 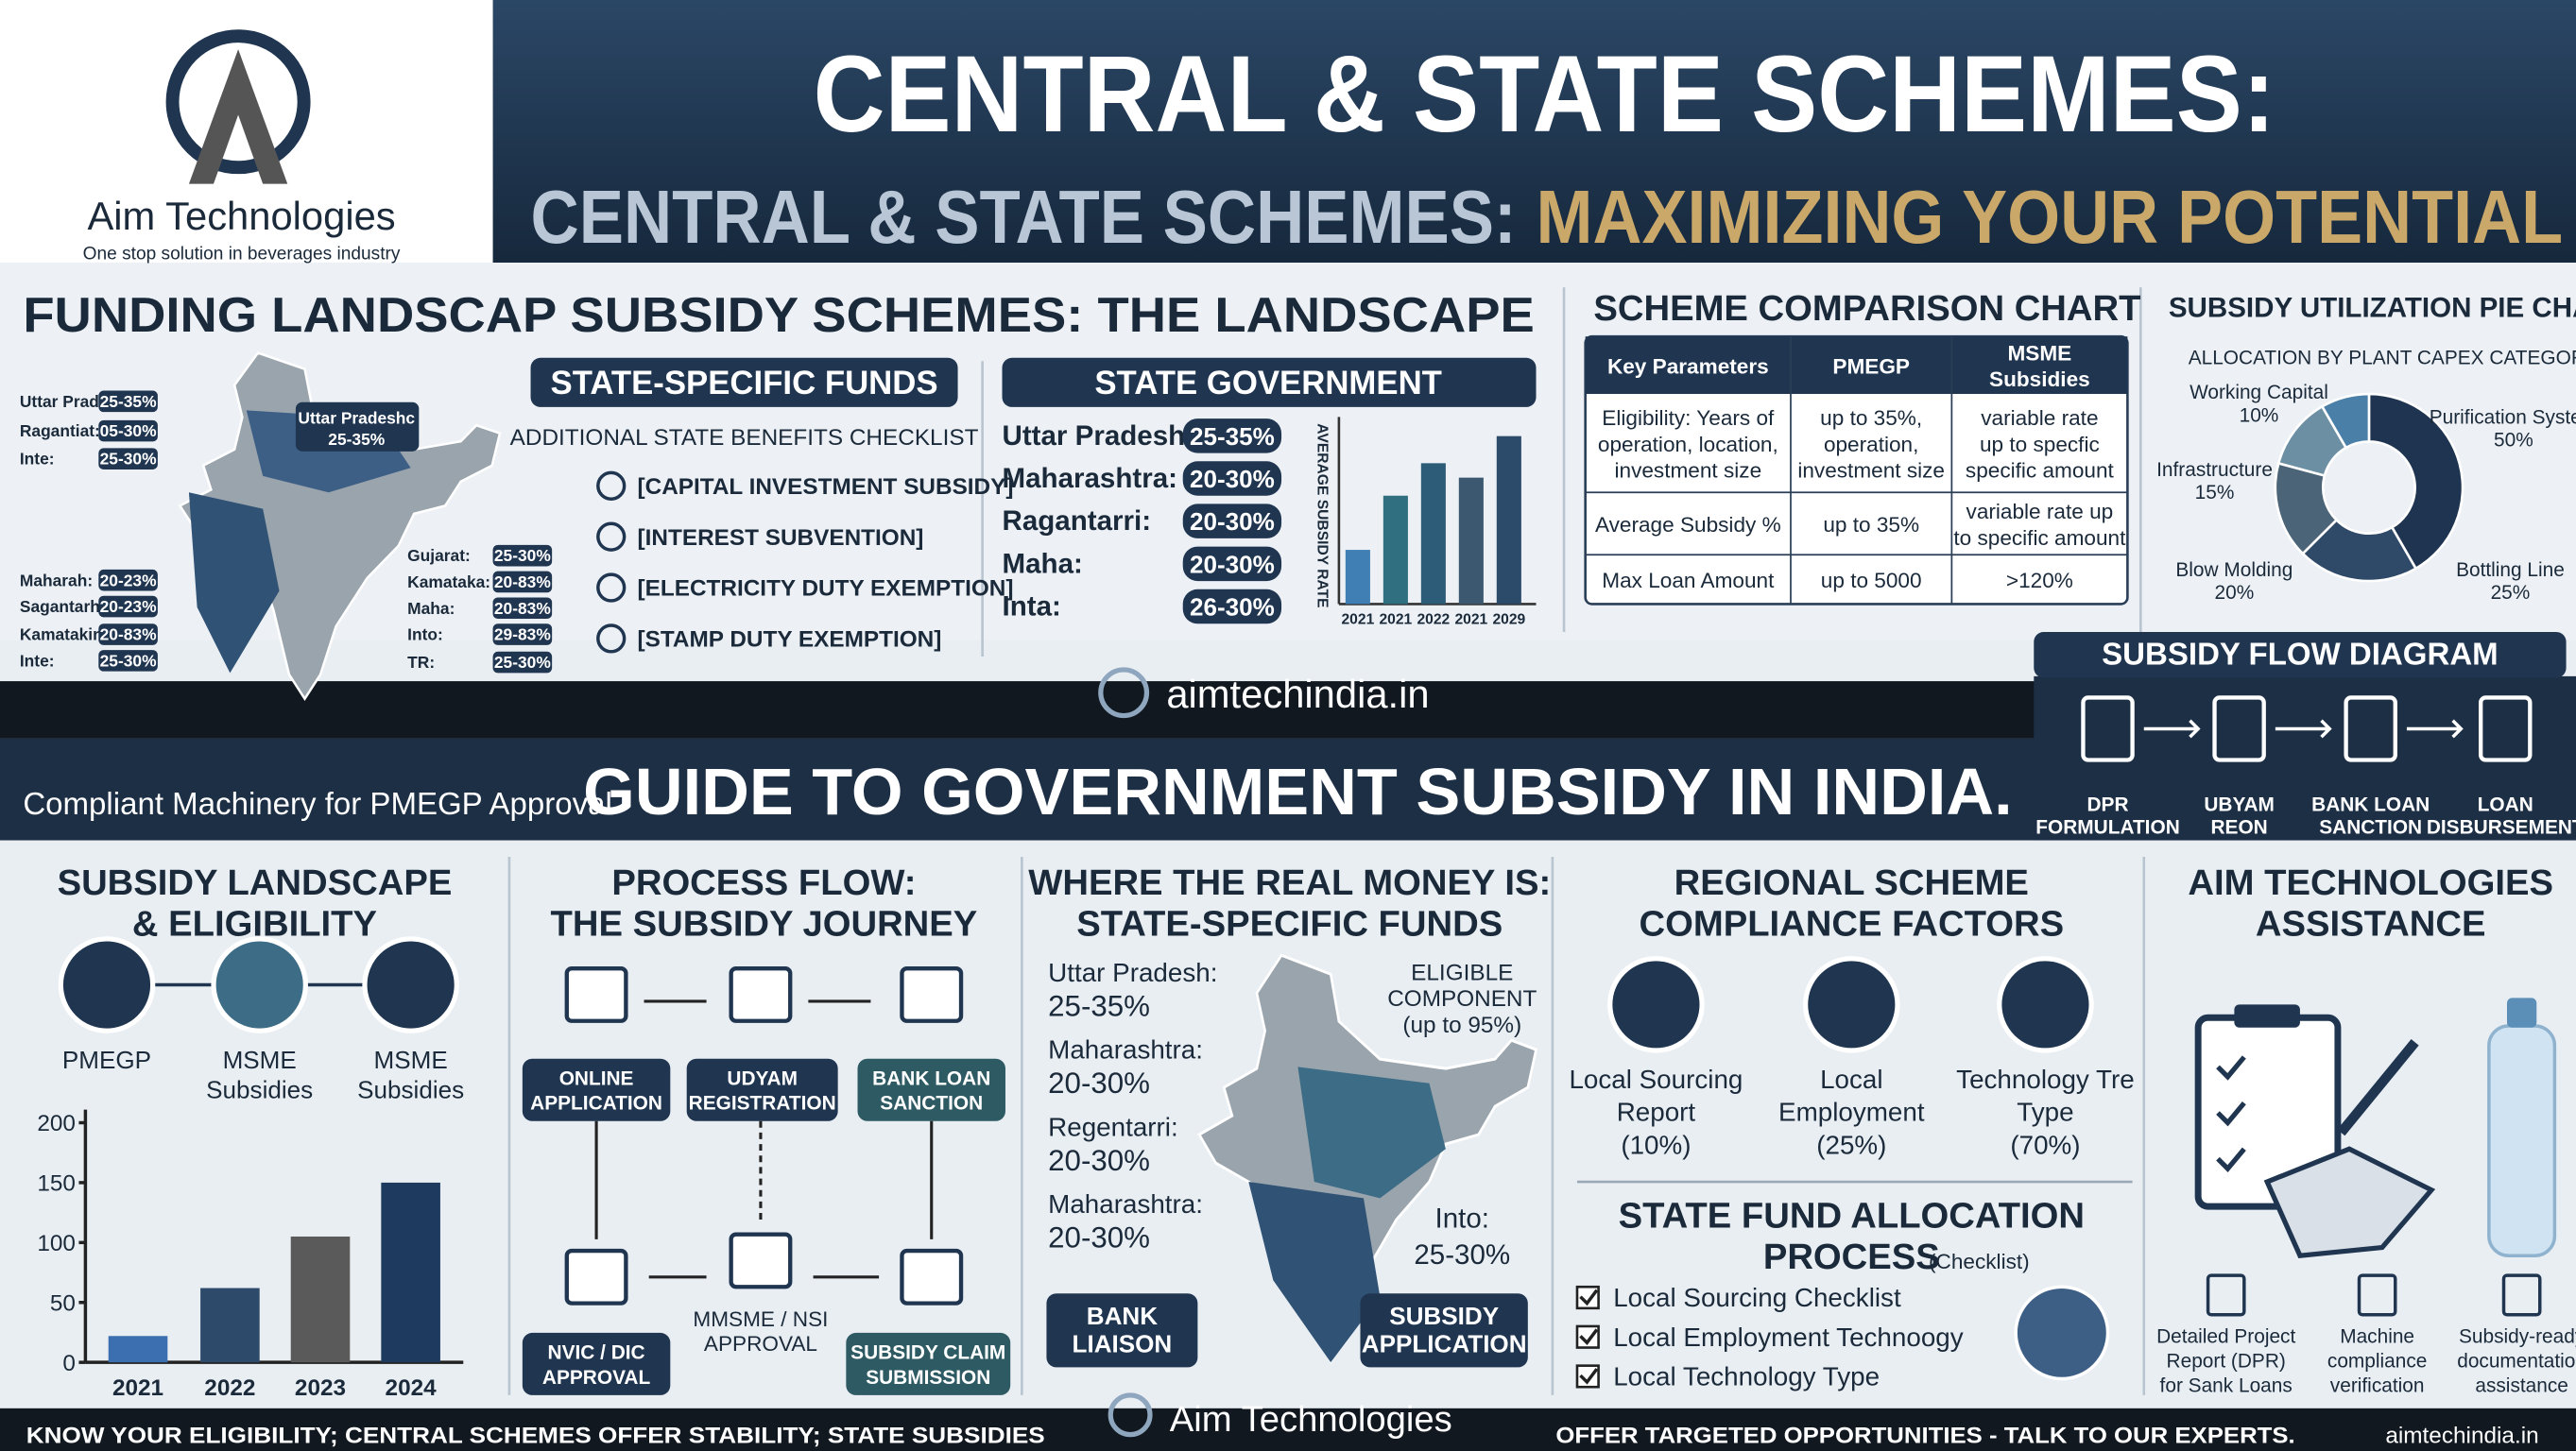 What do you see at coordinates (1587, 1376) in the screenshot?
I see `checkbox` at bounding box center [1587, 1376].